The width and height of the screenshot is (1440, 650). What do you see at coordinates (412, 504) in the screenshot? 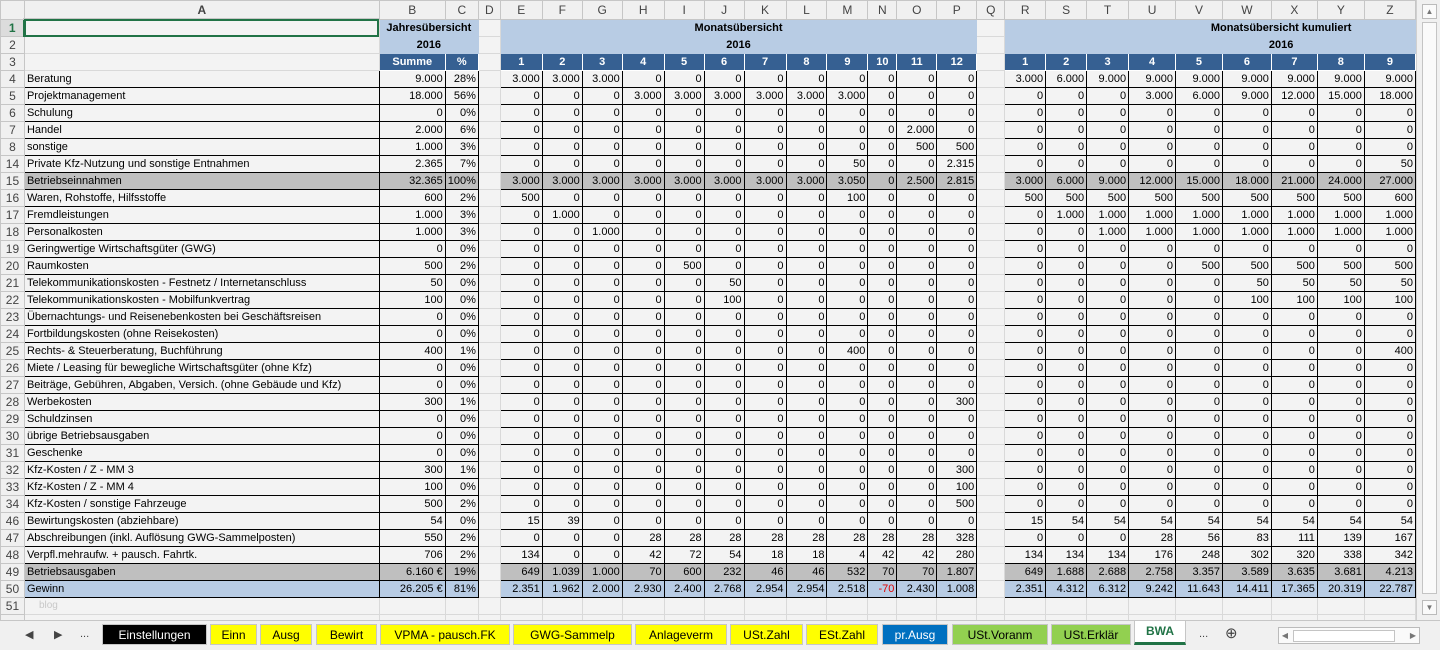
I see `annual-sum: 500` at bounding box center [412, 504].